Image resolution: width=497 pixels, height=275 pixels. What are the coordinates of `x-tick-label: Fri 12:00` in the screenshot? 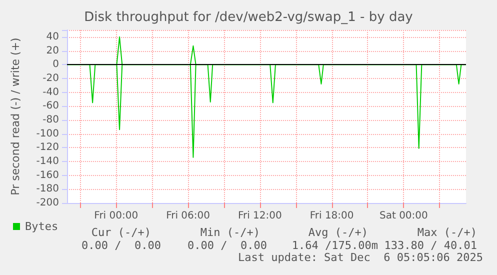 It's located at (260, 216).